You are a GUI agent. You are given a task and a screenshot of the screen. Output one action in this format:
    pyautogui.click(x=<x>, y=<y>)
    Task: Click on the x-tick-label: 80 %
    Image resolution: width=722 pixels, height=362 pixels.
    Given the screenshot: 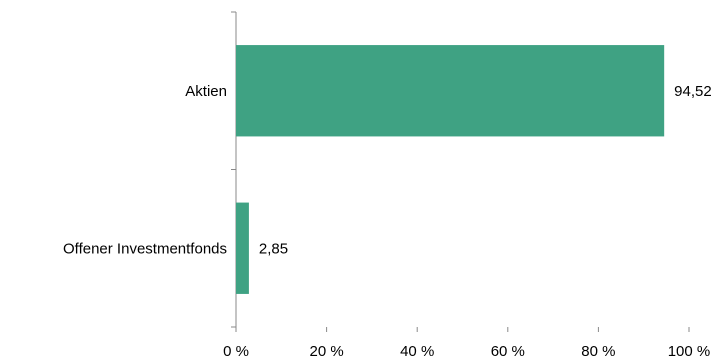 What is the action you would take?
    pyautogui.click(x=598, y=351)
    